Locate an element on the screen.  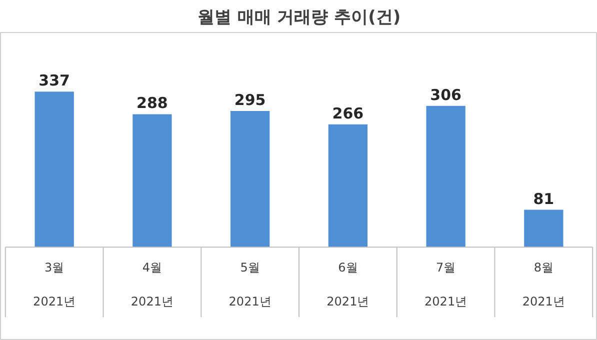
category-label: 3월 2021년 is located at coordinates (54, 284).